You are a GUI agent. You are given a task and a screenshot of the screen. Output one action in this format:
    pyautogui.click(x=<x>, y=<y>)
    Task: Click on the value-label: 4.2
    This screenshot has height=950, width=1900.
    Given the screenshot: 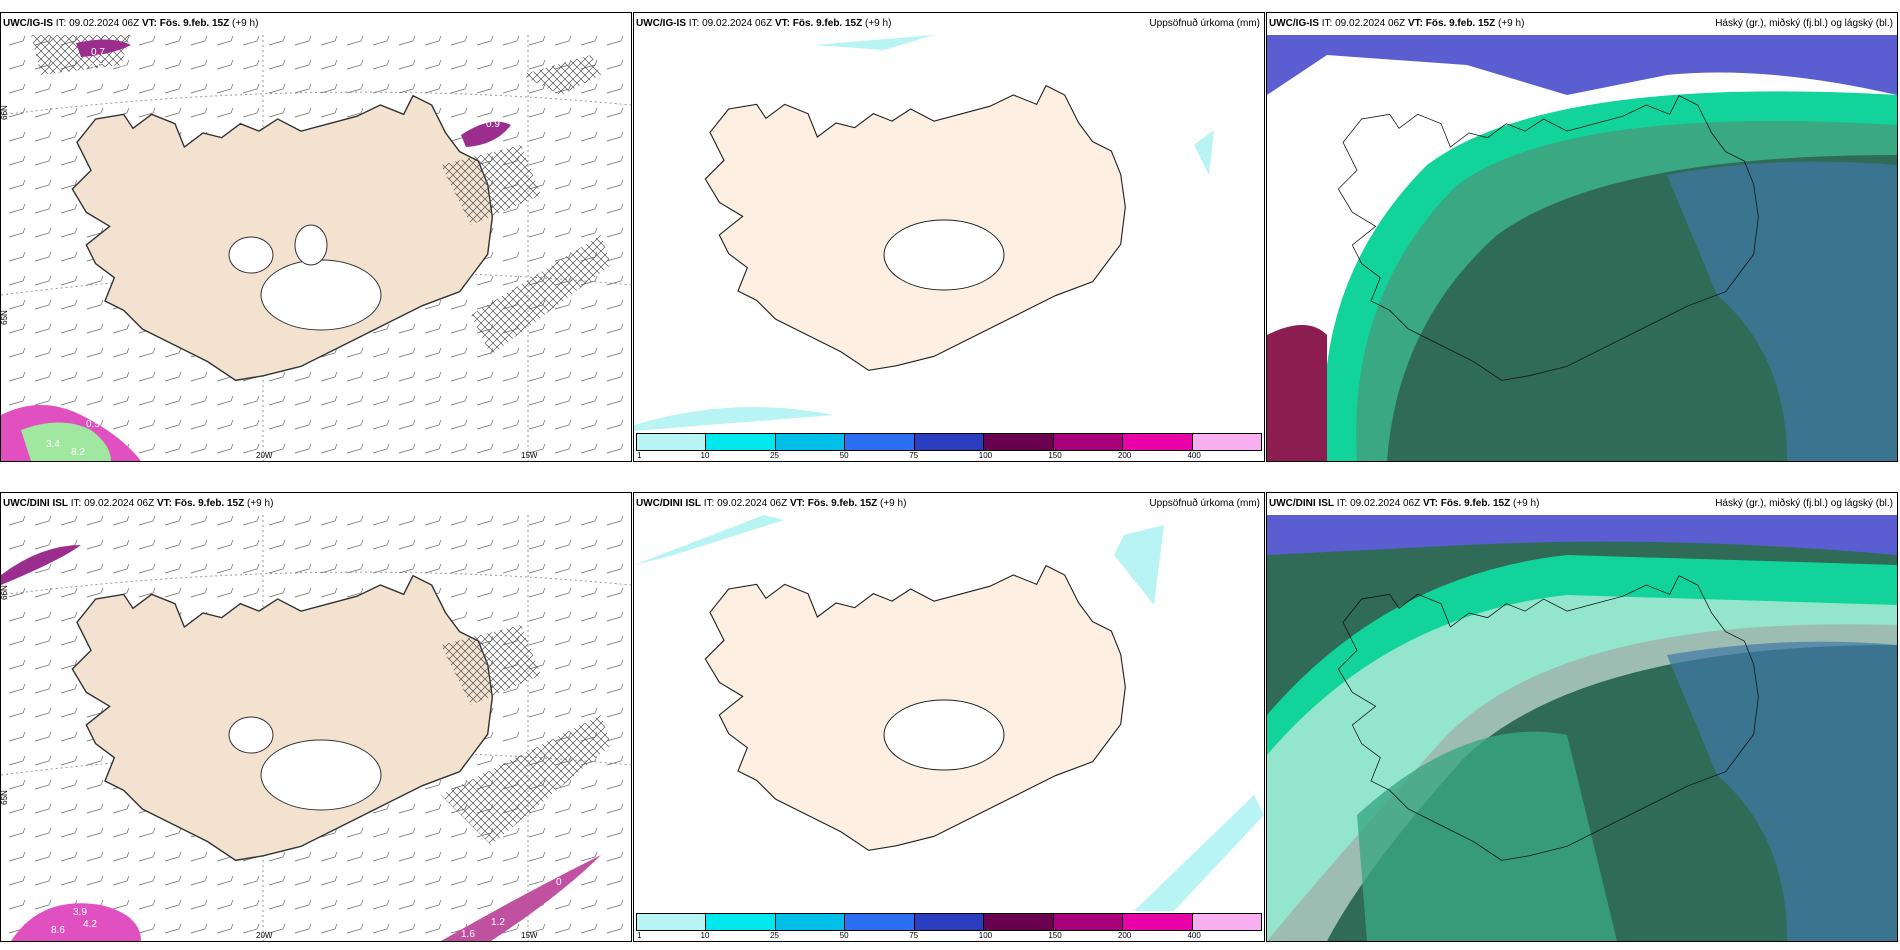 What is the action you would take?
    pyautogui.click(x=90, y=924)
    